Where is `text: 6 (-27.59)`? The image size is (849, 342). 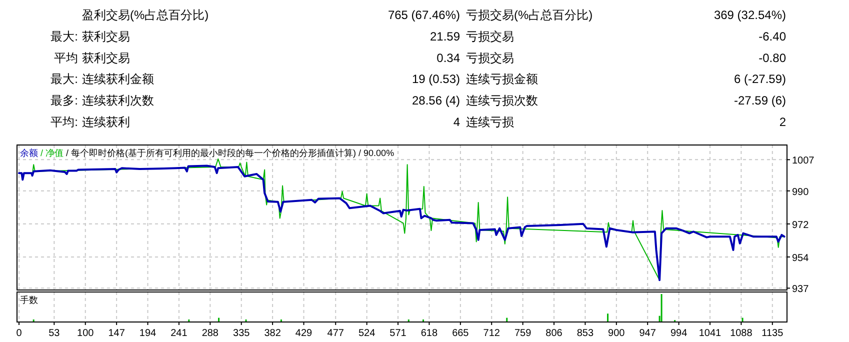 text: 6 (-27.59) is located at coordinates (760, 79).